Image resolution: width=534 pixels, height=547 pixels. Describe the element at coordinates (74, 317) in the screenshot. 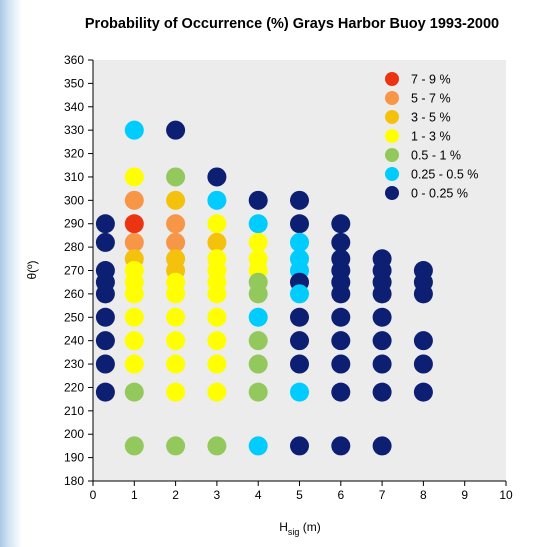

I see `y-tick-label: 250` at that location.